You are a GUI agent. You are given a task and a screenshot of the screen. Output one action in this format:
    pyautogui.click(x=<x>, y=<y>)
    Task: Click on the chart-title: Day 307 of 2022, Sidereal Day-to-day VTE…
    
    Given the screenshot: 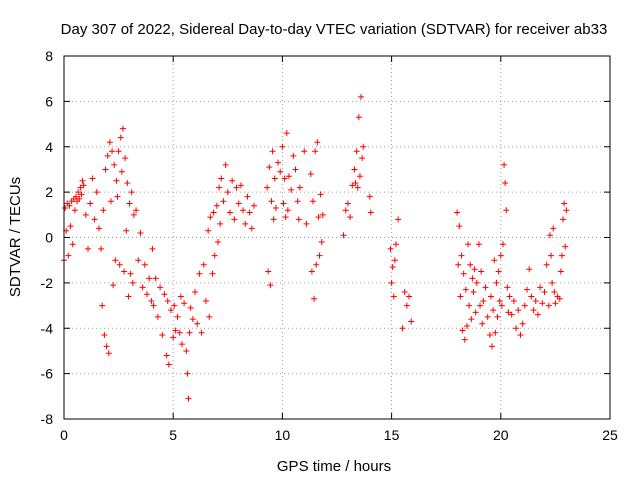 What is the action you would take?
    pyautogui.click(x=334, y=29)
    